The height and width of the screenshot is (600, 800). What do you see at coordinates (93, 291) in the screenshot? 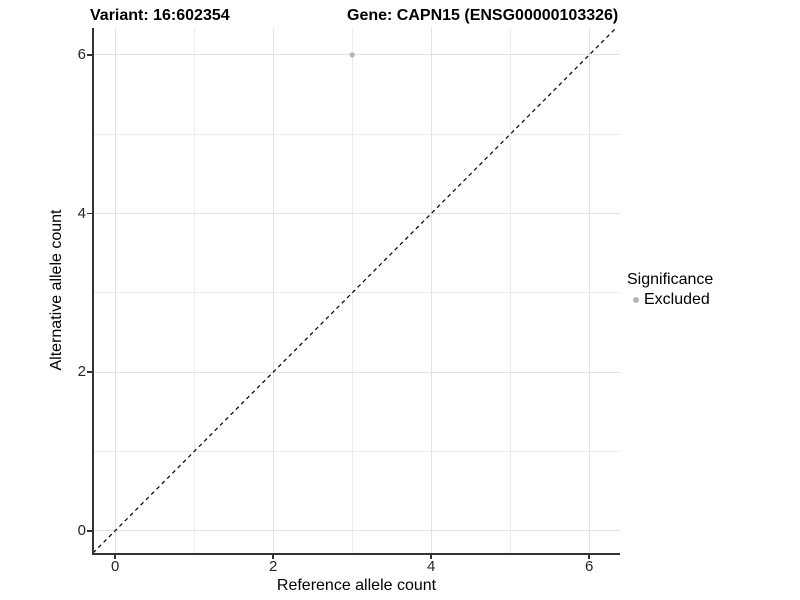
I see `y-axis-line` at bounding box center [93, 291].